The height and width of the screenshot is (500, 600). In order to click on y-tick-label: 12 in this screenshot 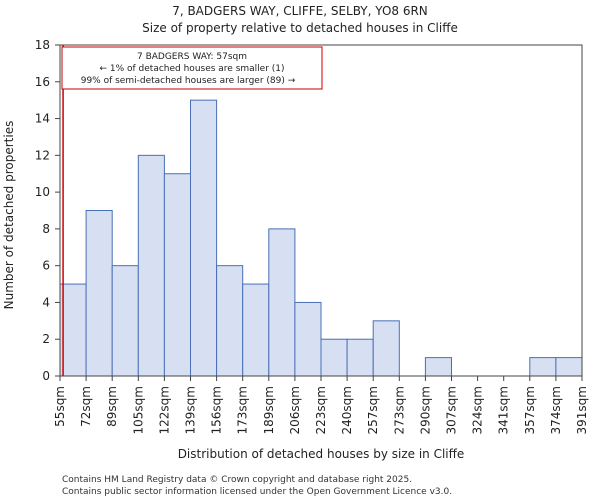, I will do `click(42, 155)`.